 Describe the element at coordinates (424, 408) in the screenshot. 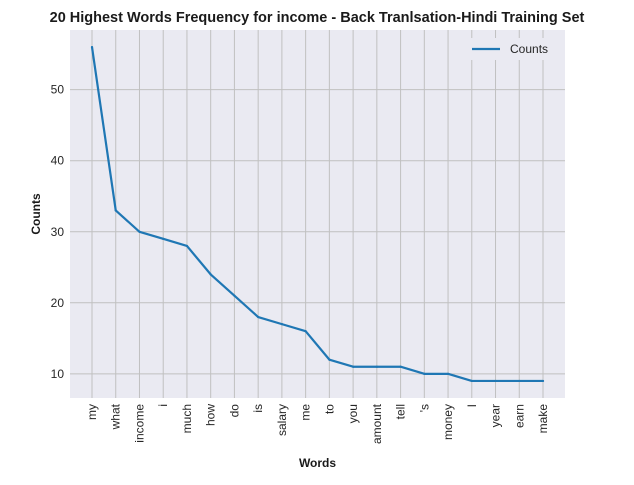

I see `x-tick-label: 's` at that location.